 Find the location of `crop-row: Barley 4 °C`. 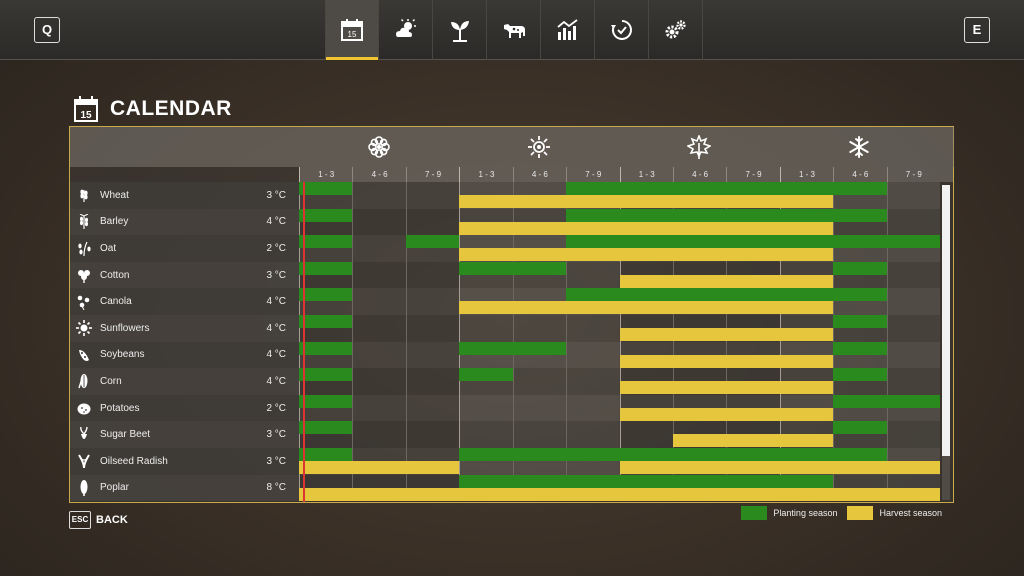

crop-row: Barley 4 °C is located at coordinates (505, 222).